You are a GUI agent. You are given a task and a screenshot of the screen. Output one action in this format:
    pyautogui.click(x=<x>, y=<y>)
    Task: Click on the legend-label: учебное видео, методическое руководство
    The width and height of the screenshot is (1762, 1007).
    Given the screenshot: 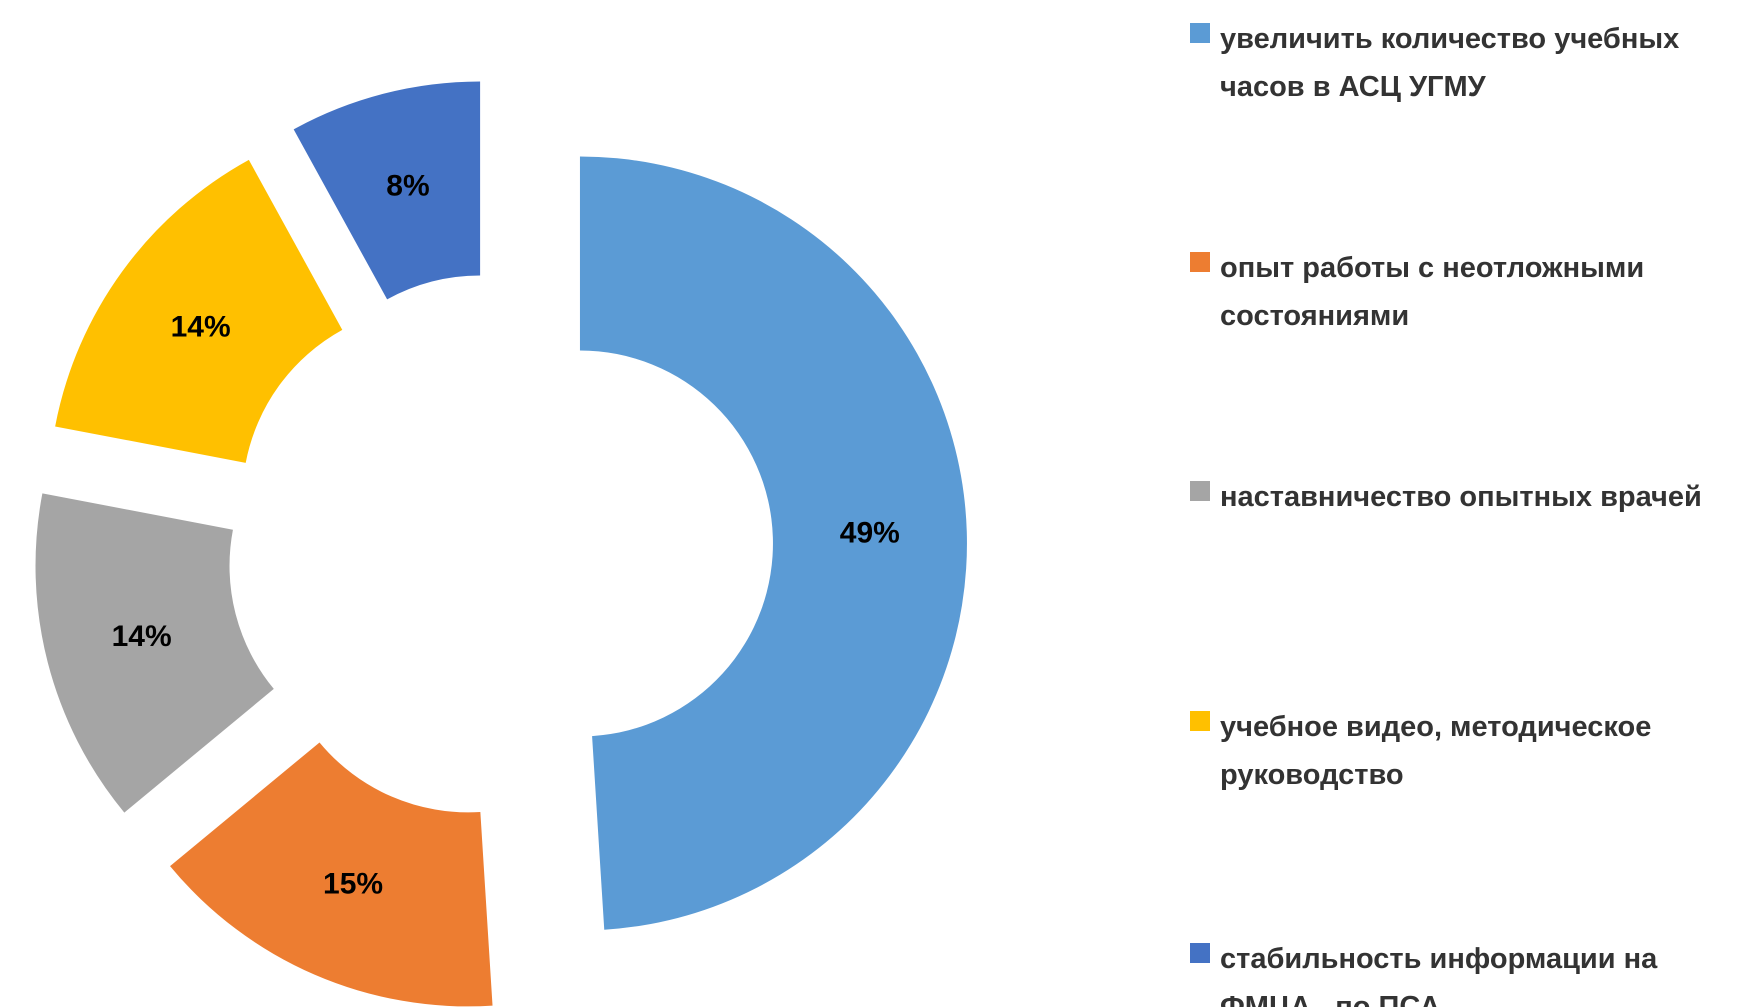 What is the action you would take?
    pyautogui.click(x=1440, y=751)
    